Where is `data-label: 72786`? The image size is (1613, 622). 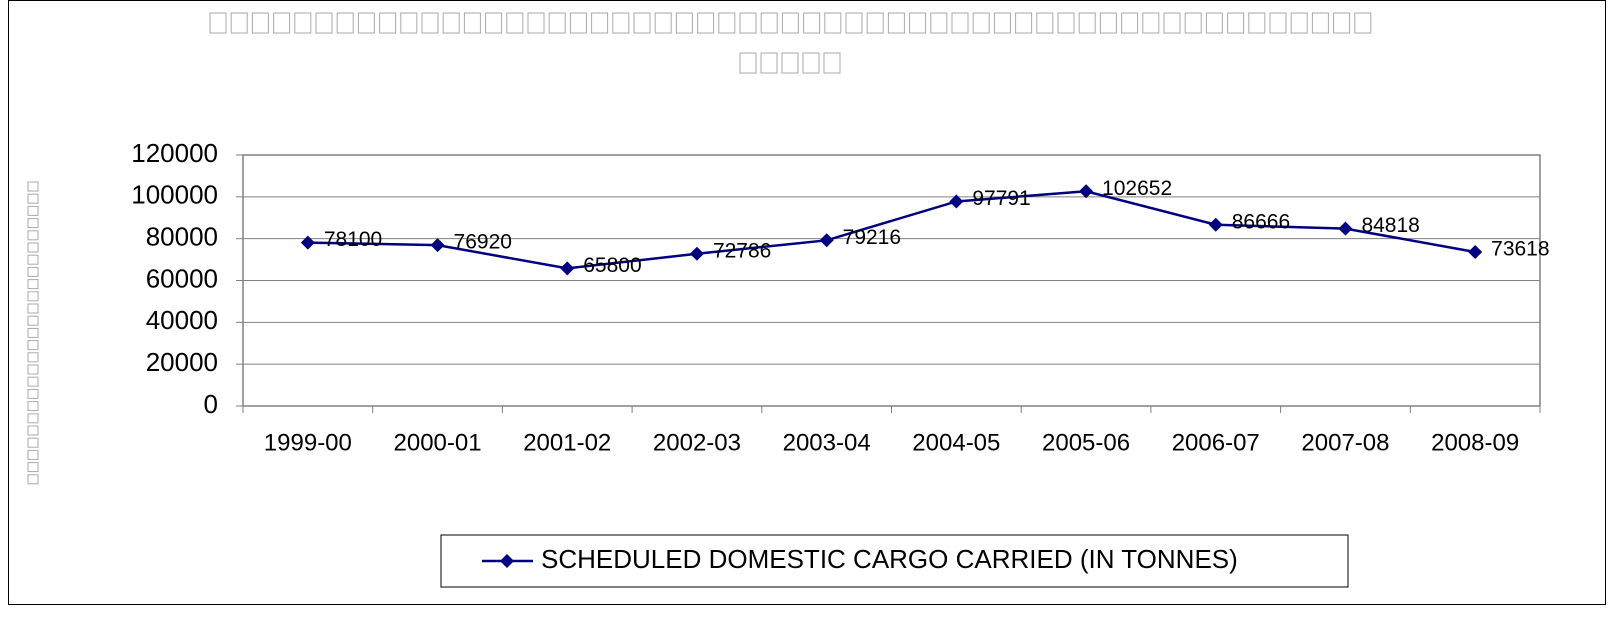
data-label: 72786 is located at coordinates (742, 250).